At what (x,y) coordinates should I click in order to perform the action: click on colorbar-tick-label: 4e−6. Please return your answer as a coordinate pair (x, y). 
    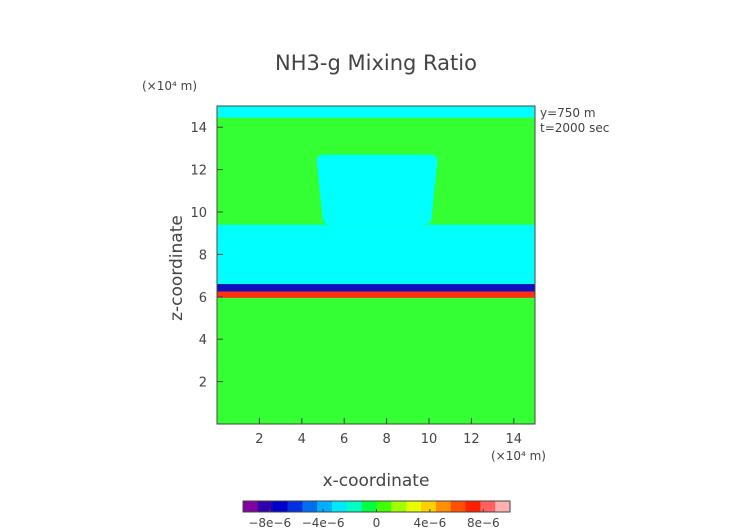
    Looking at the image, I should click on (430, 523).